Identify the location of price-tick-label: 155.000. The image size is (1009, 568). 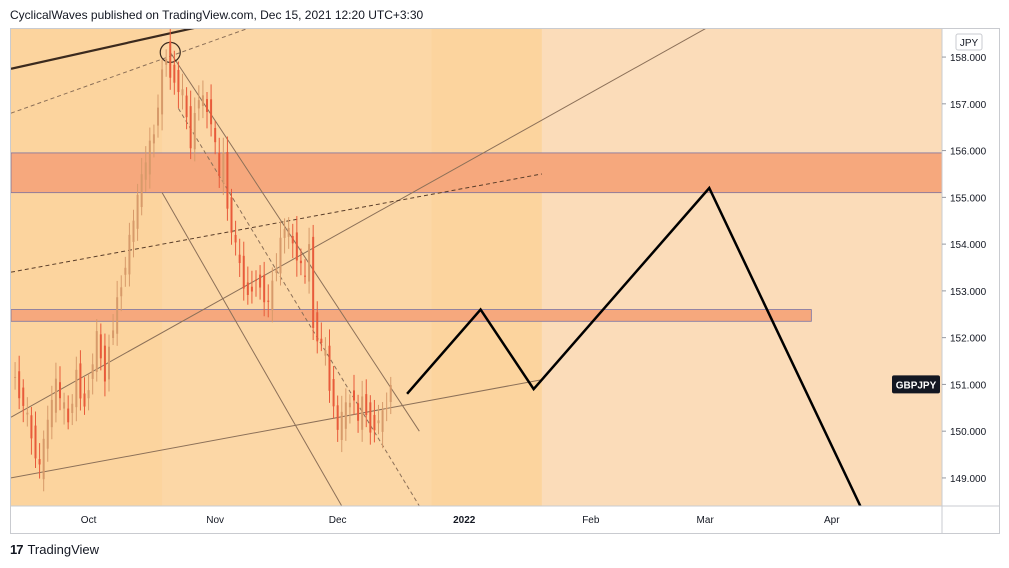
(968, 198).